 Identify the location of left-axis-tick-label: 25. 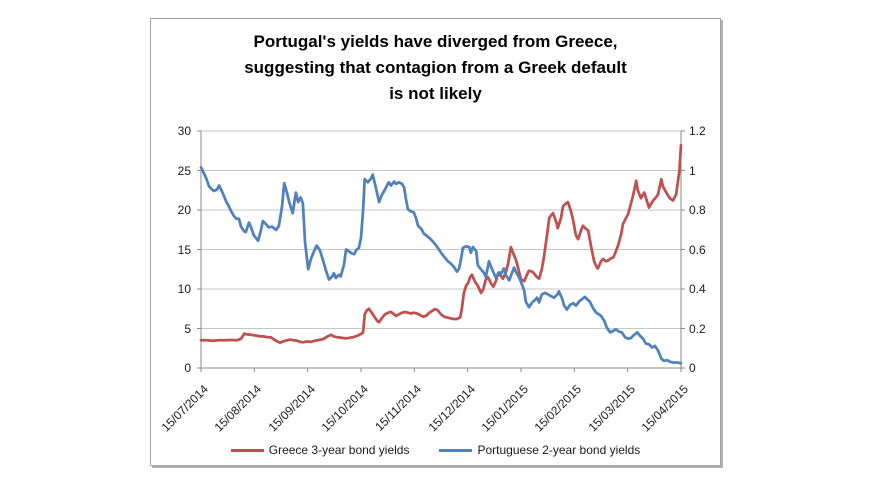
(184, 170).